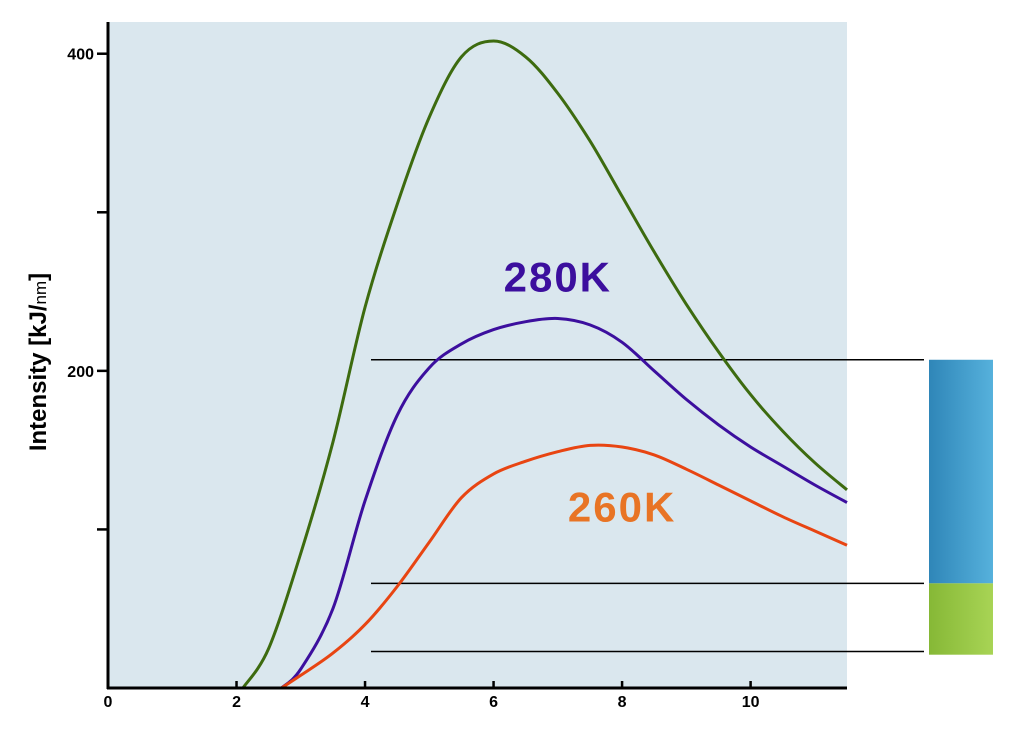  I want to click on side-bar, so click(961, 507).